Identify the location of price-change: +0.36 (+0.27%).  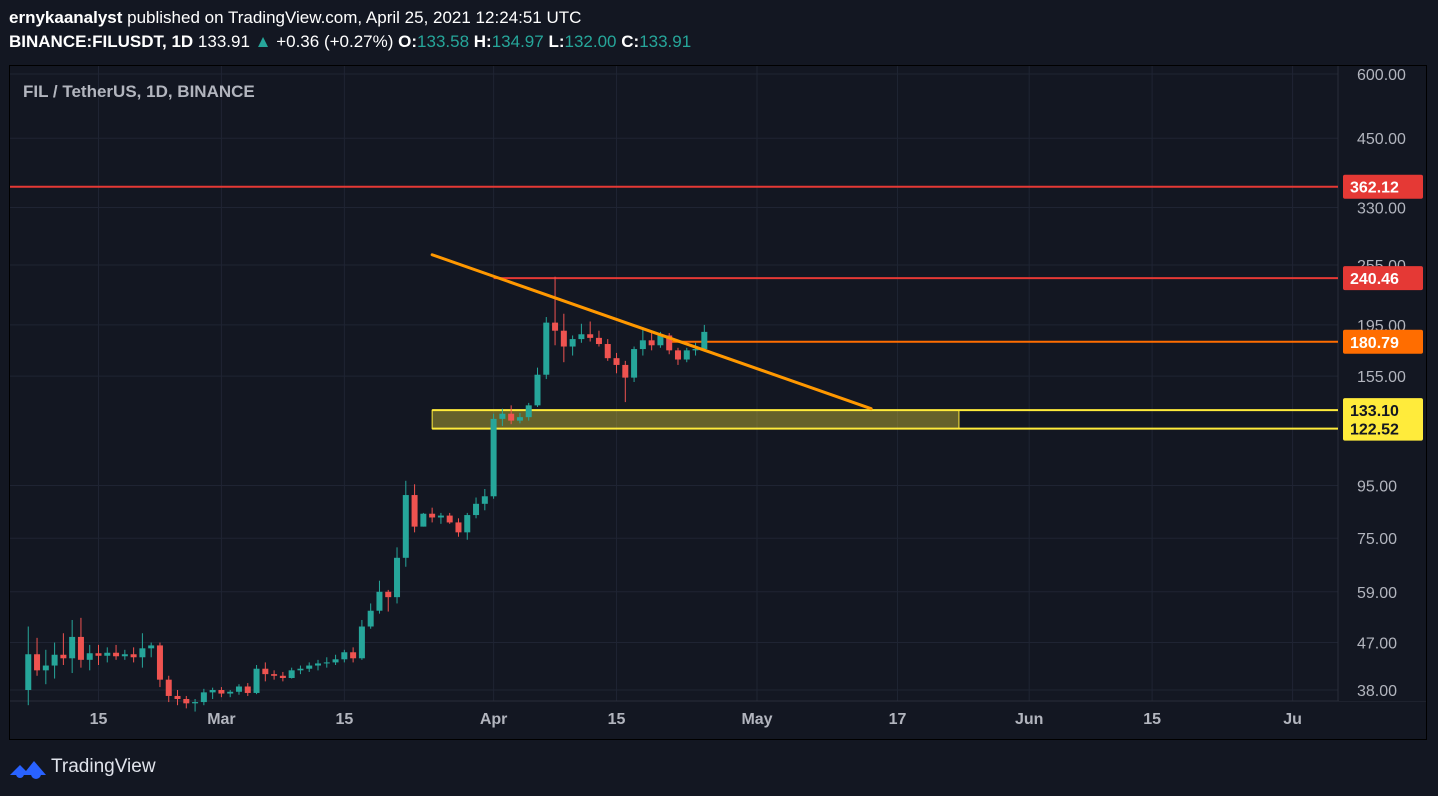
(335, 41).